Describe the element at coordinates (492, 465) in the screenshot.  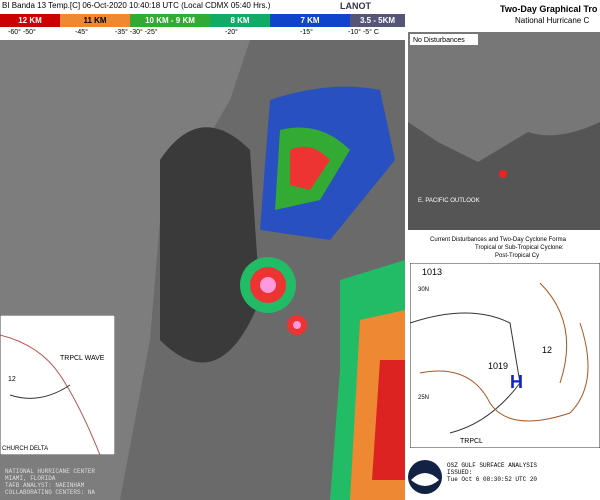
I see `footer-line: OSZ GULF SURFACE ANALYSIS` at that location.